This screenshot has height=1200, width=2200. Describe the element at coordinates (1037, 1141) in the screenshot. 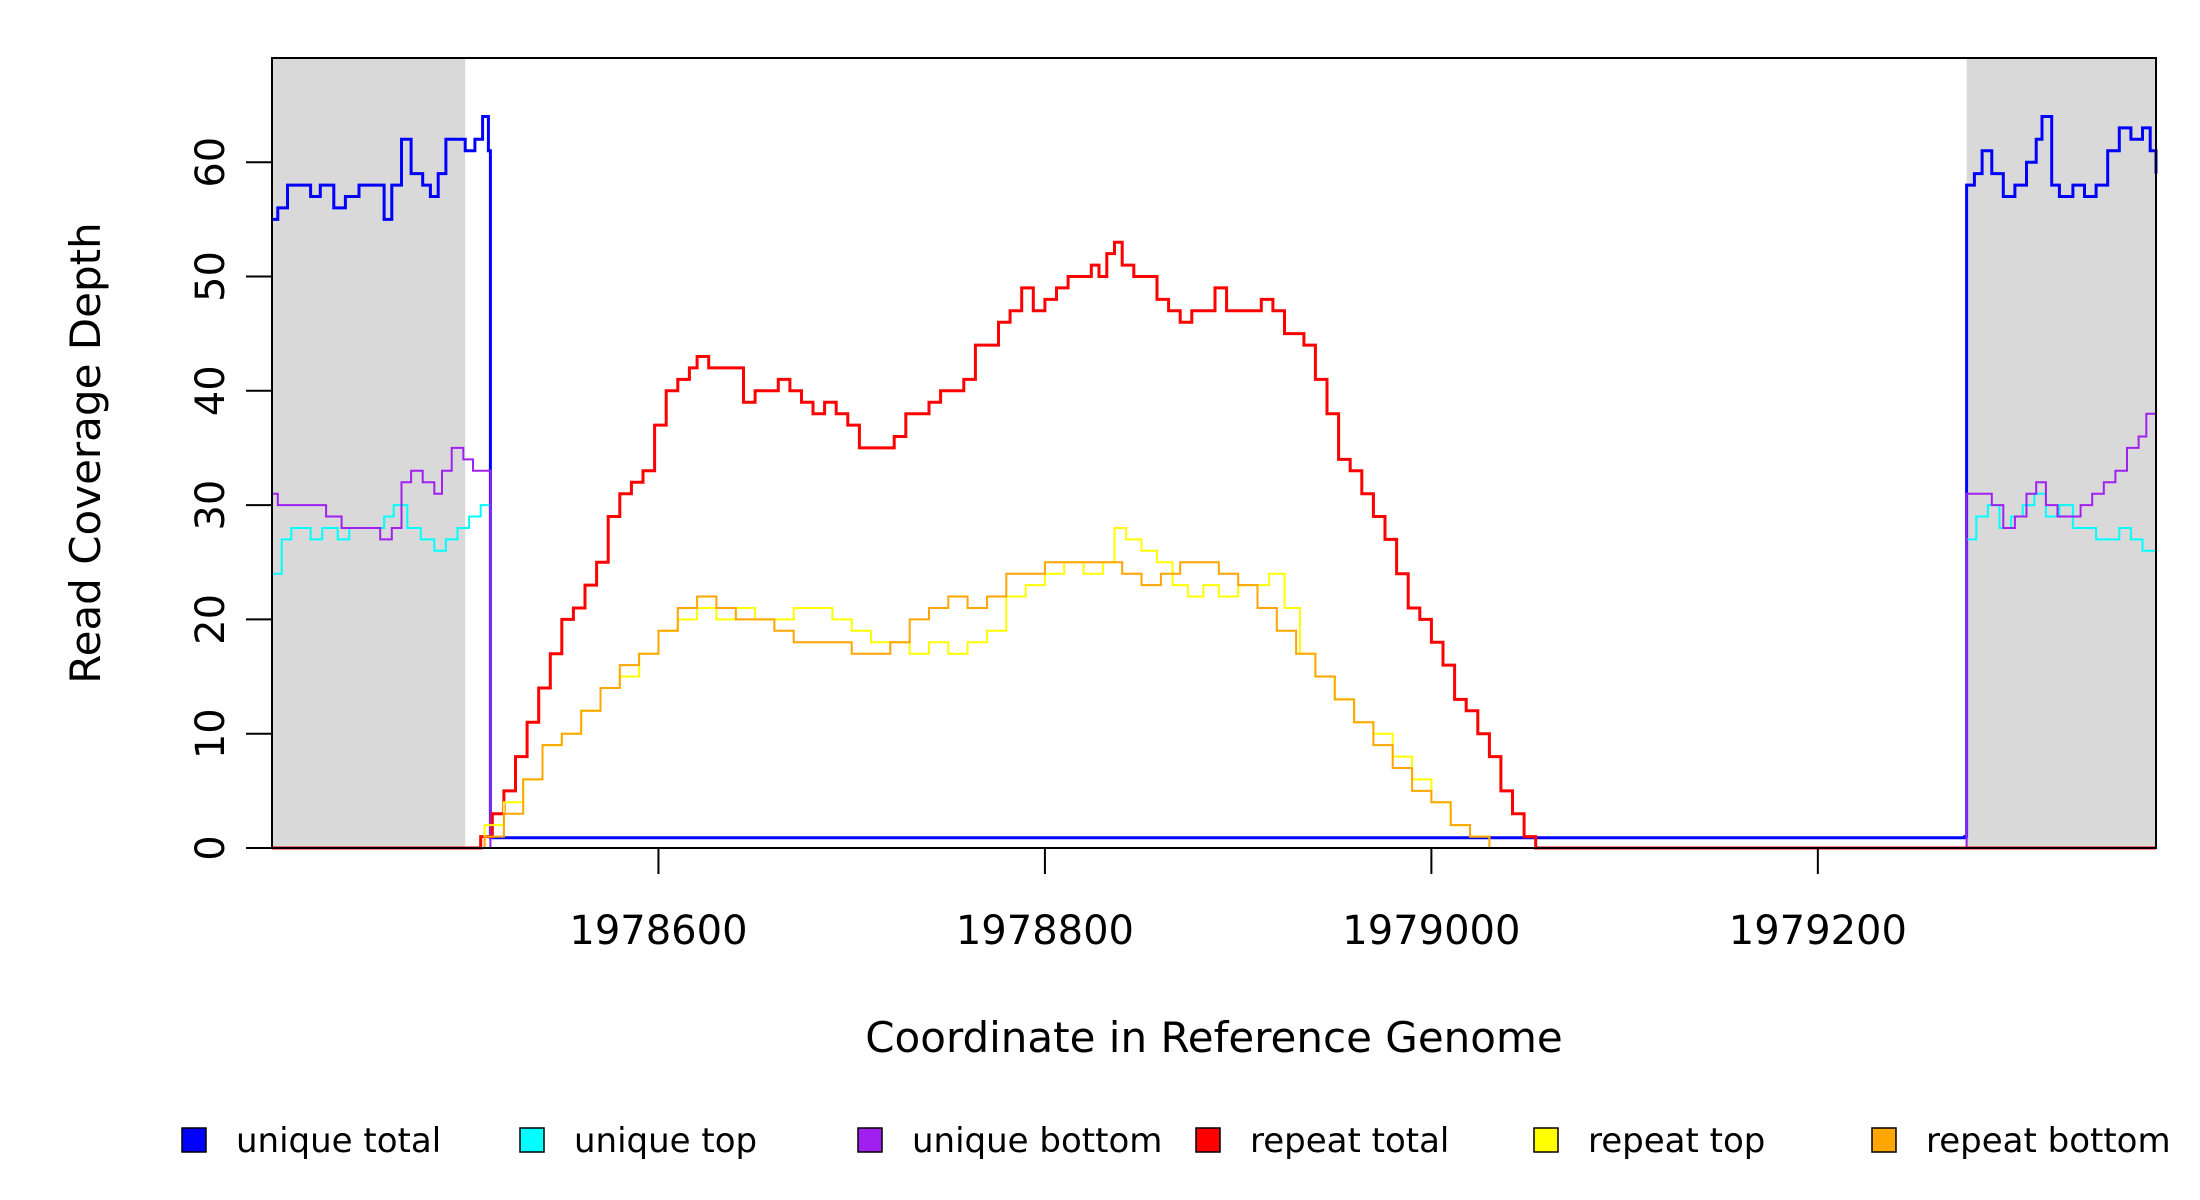

I see `legend-label-unique-bottom: unique bottom` at that location.